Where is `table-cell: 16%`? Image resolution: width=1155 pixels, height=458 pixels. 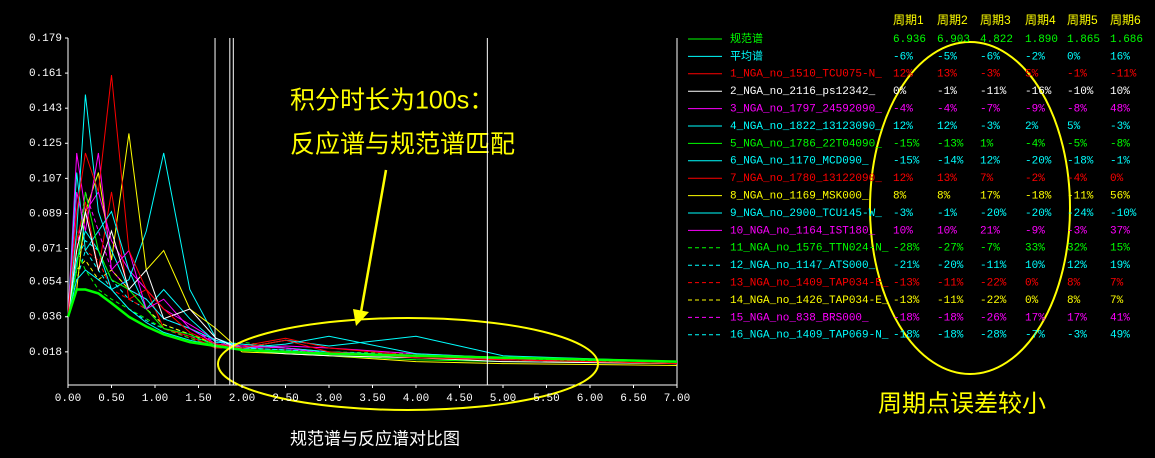 table-cell: 16% is located at coordinates (1120, 57).